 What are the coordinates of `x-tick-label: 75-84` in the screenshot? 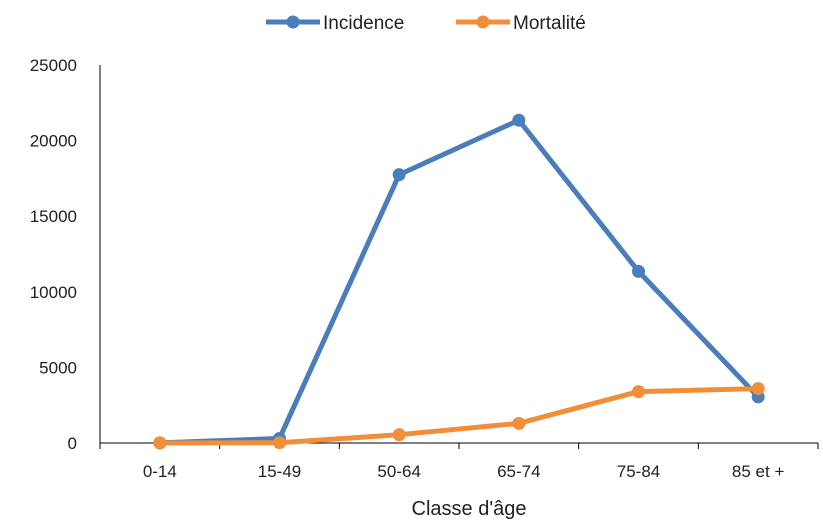 It's located at (638, 471).